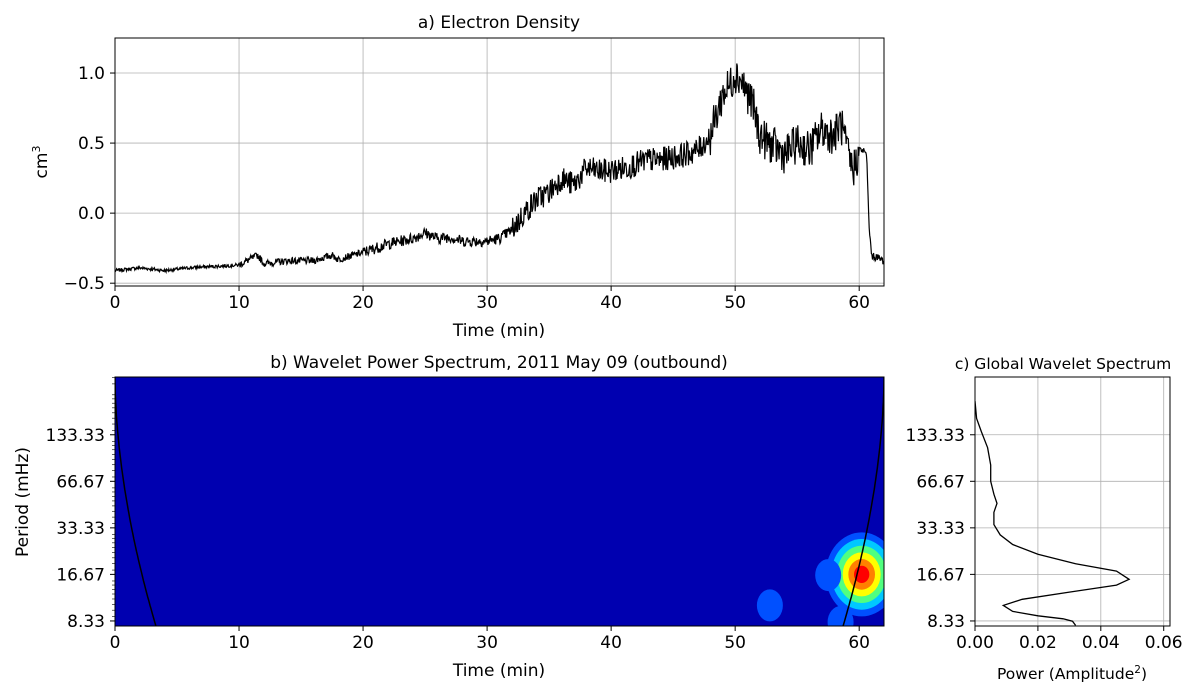  What do you see at coordinates (975, 643) in the screenshot?
I see `panel-c-xtick-label: 0.00` at bounding box center [975, 643].